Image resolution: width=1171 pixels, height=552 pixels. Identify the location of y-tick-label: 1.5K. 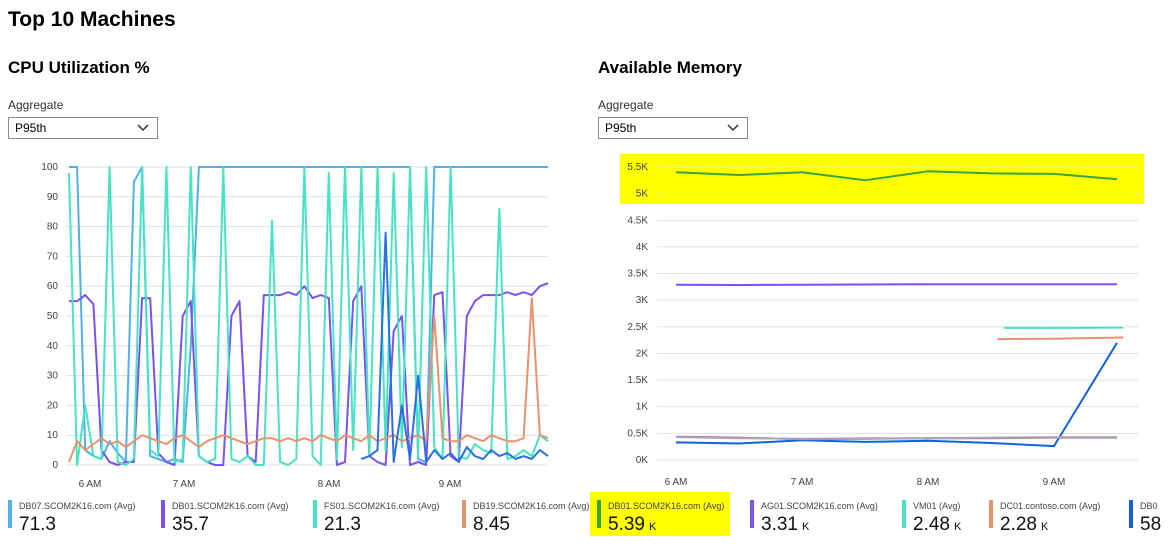
(637, 380).